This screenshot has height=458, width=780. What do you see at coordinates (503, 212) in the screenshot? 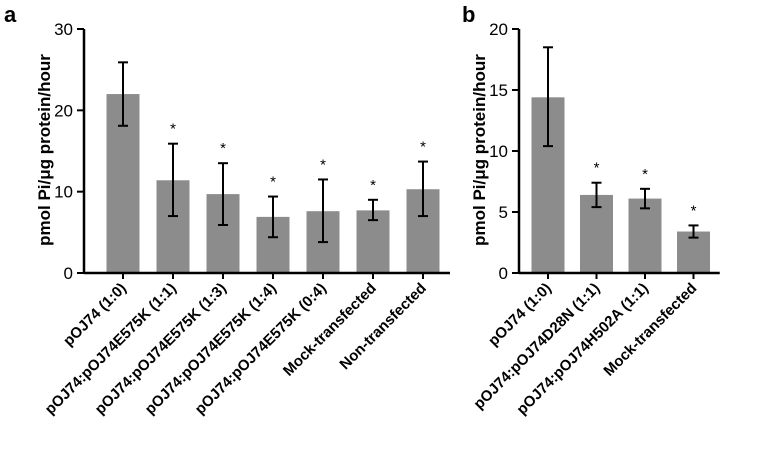
I see `y-tick-label: 5` at bounding box center [503, 212].